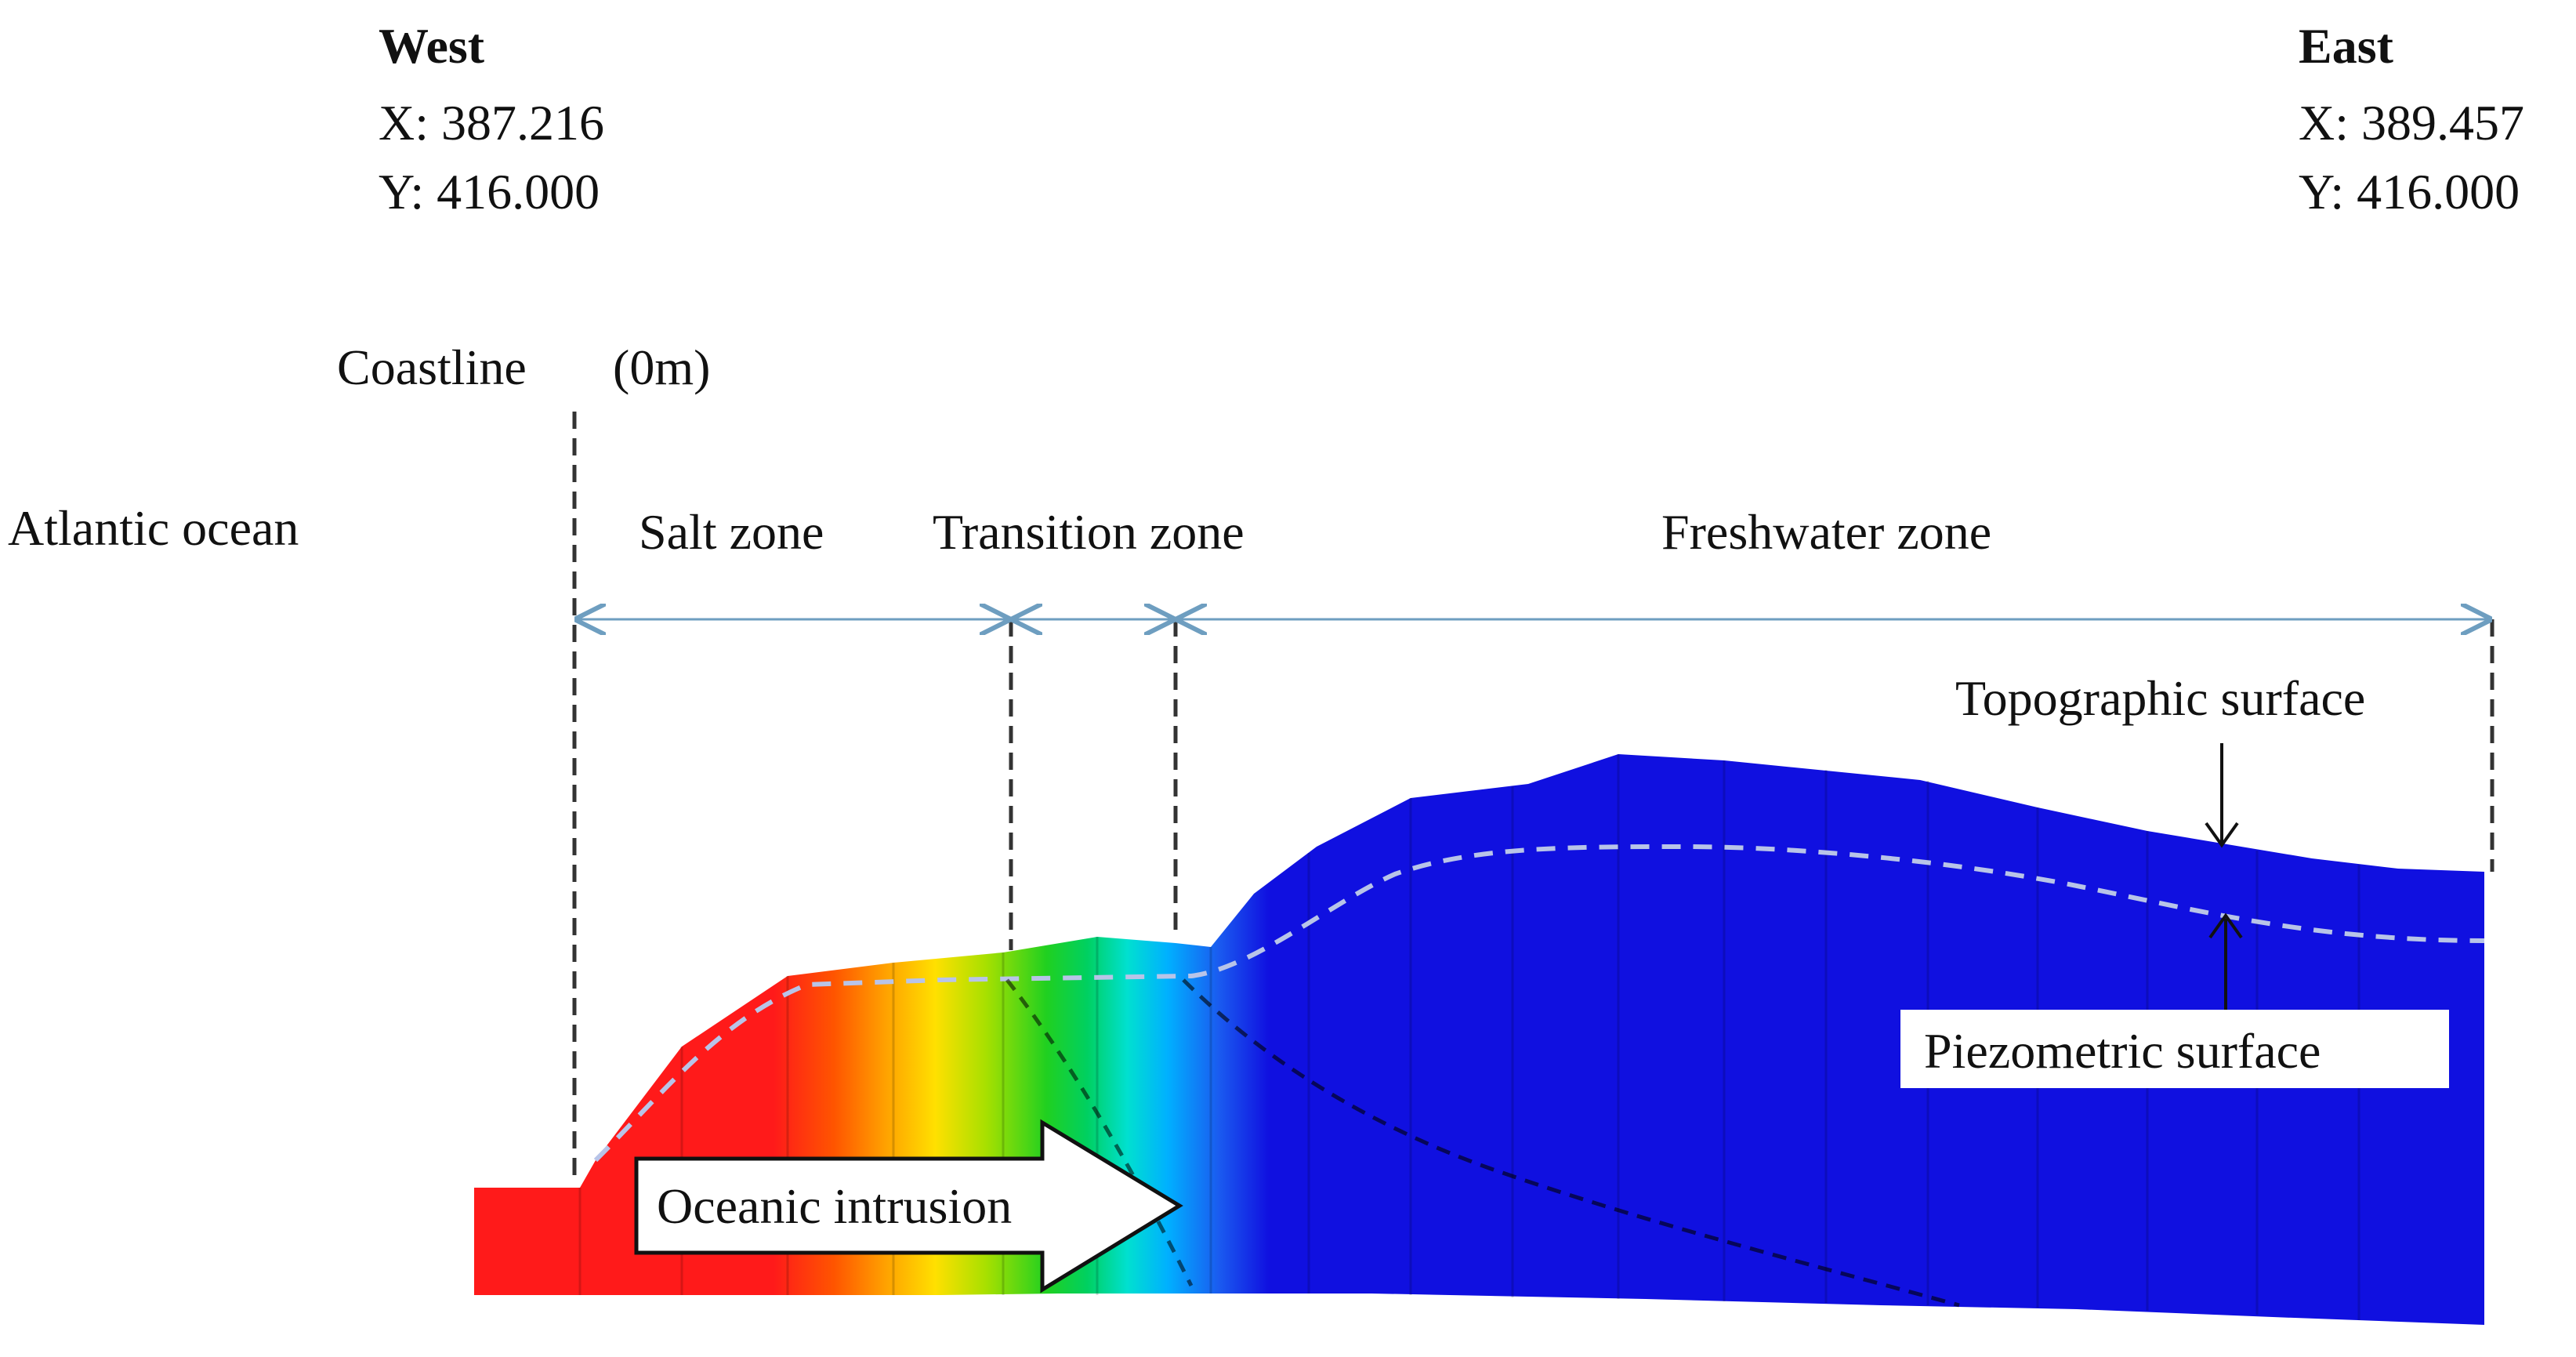 The image size is (2576, 1357). Describe the element at coordinates (2222, 796) in the screenshot. I see `topographic-surface-pointer` at that location.